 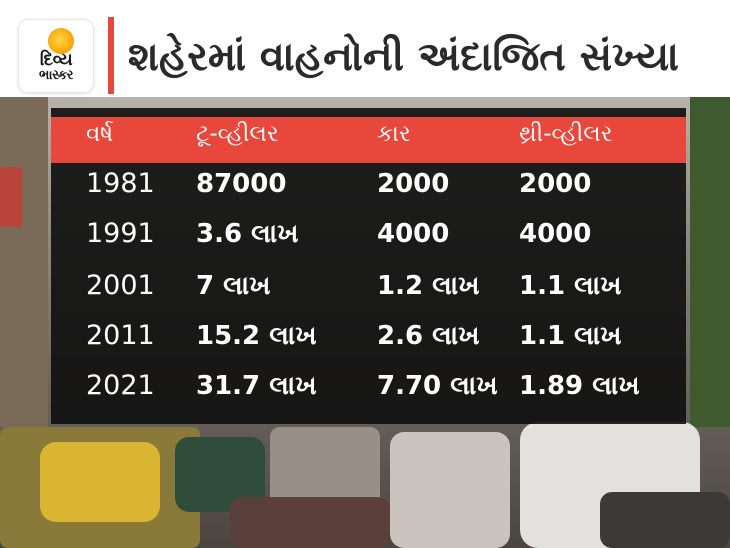 What do you see at coordinates (233, 286) in the screenshot?
I see `table-cell-two-wheeler: 7 લાખ` at bounding box center [233, 286].